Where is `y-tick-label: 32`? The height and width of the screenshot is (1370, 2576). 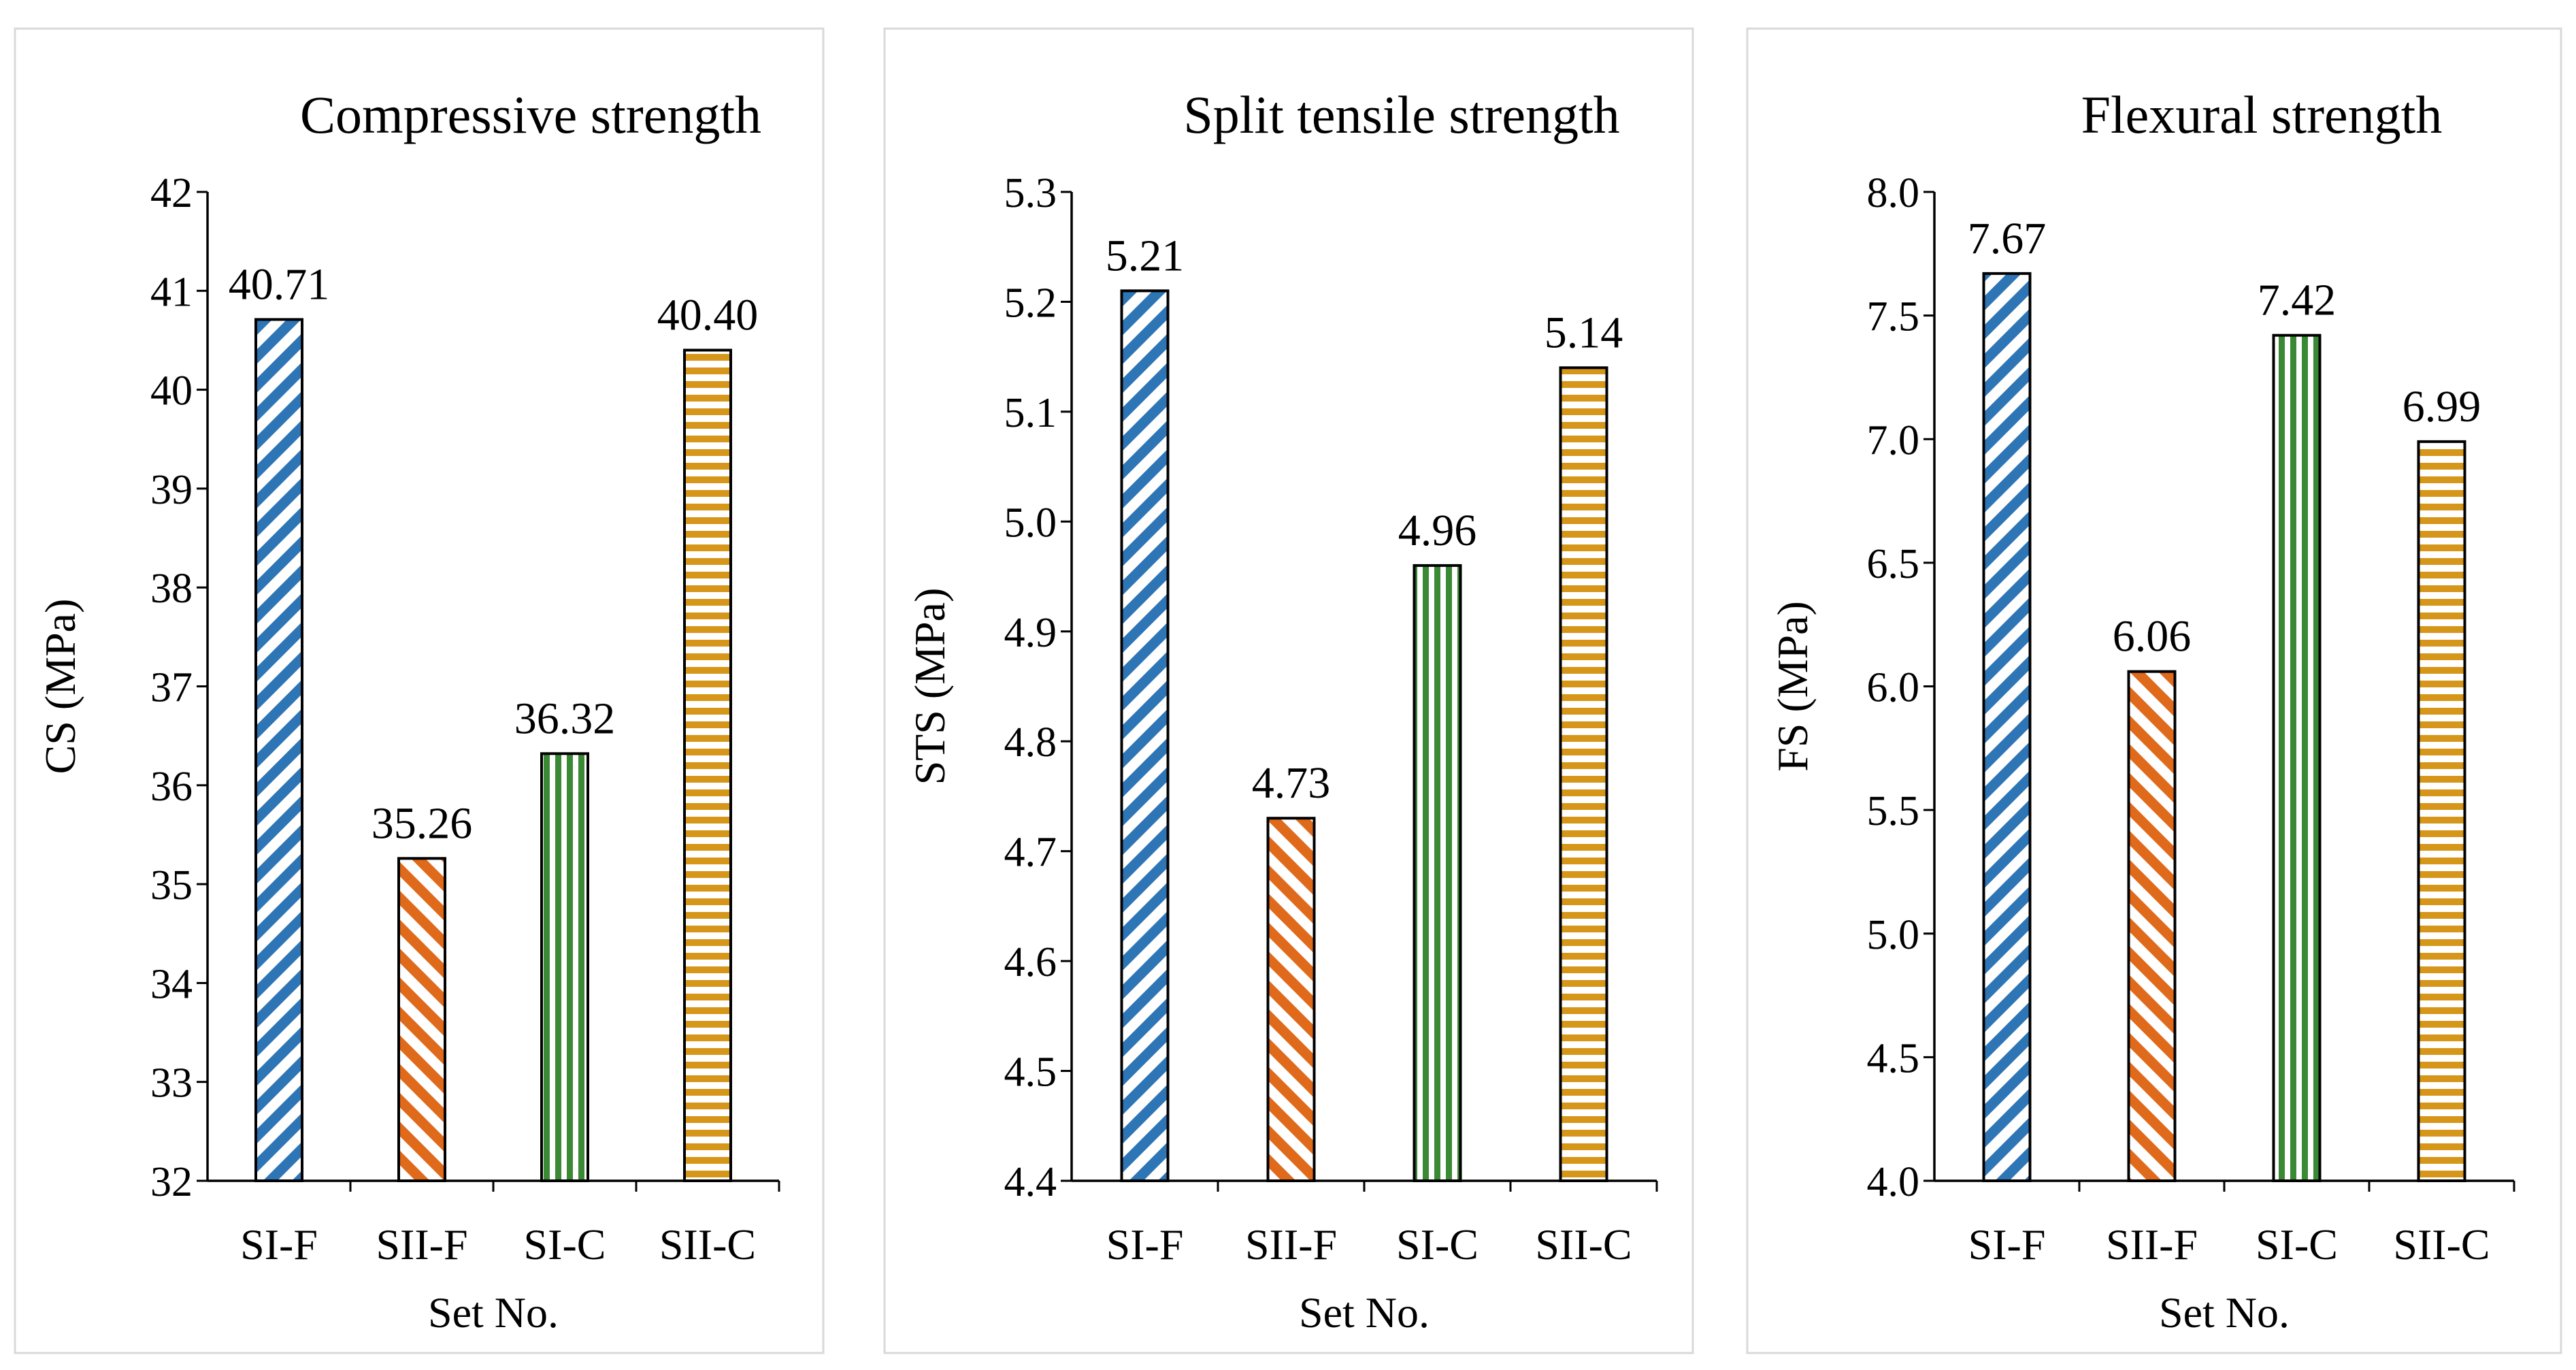 y-tick-label: 32 is located at coordinates (172, 1182).